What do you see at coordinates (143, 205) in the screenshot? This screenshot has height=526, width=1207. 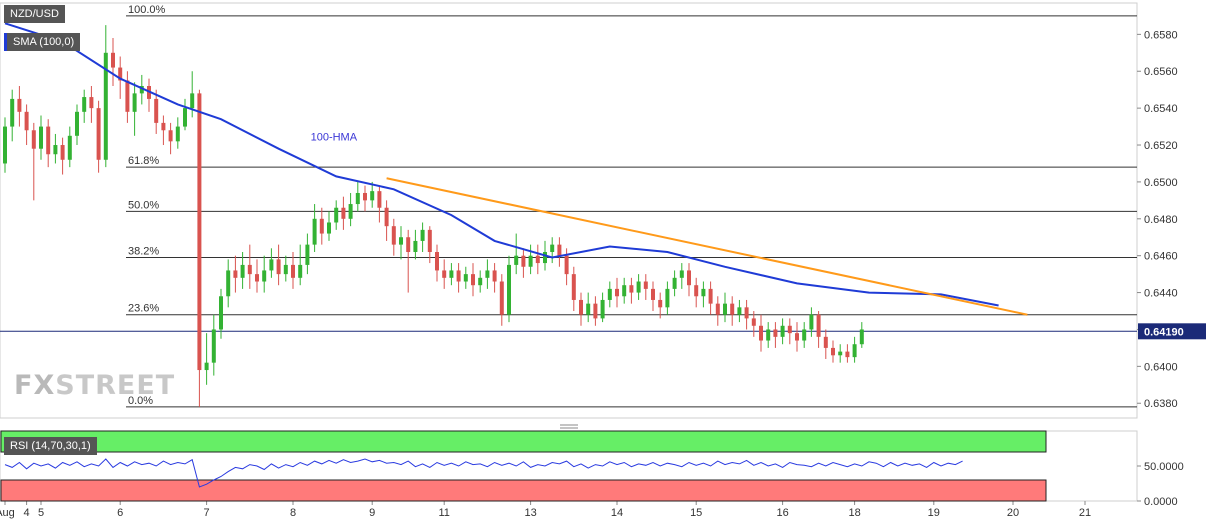 I see `fib-label: 50.0%` at bounding box center [143, 205].